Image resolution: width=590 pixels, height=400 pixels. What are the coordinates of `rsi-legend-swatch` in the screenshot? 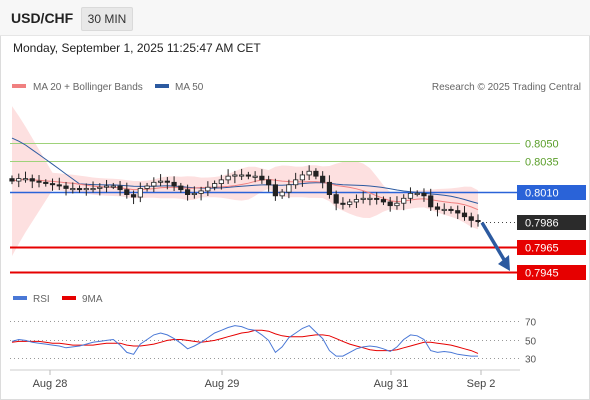 It's located at (20, 298).